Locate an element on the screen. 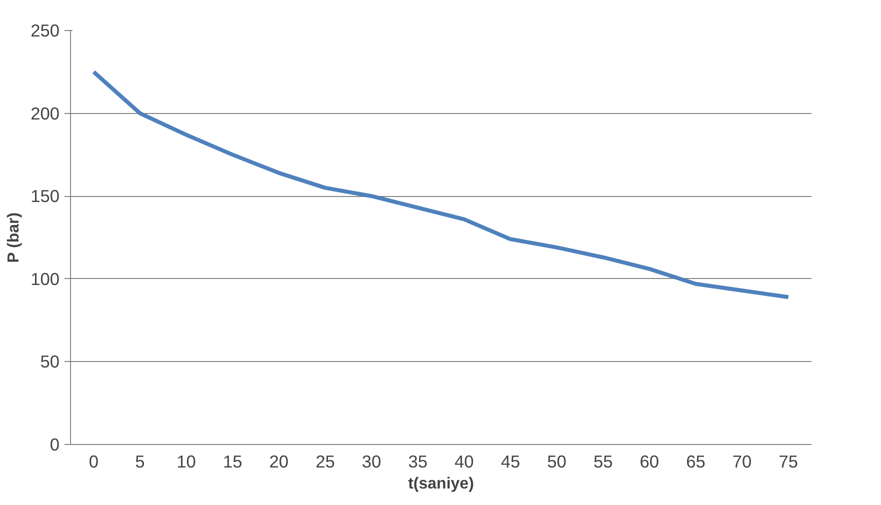  x-tick-label: 0 is located at coordinates (93, 462).